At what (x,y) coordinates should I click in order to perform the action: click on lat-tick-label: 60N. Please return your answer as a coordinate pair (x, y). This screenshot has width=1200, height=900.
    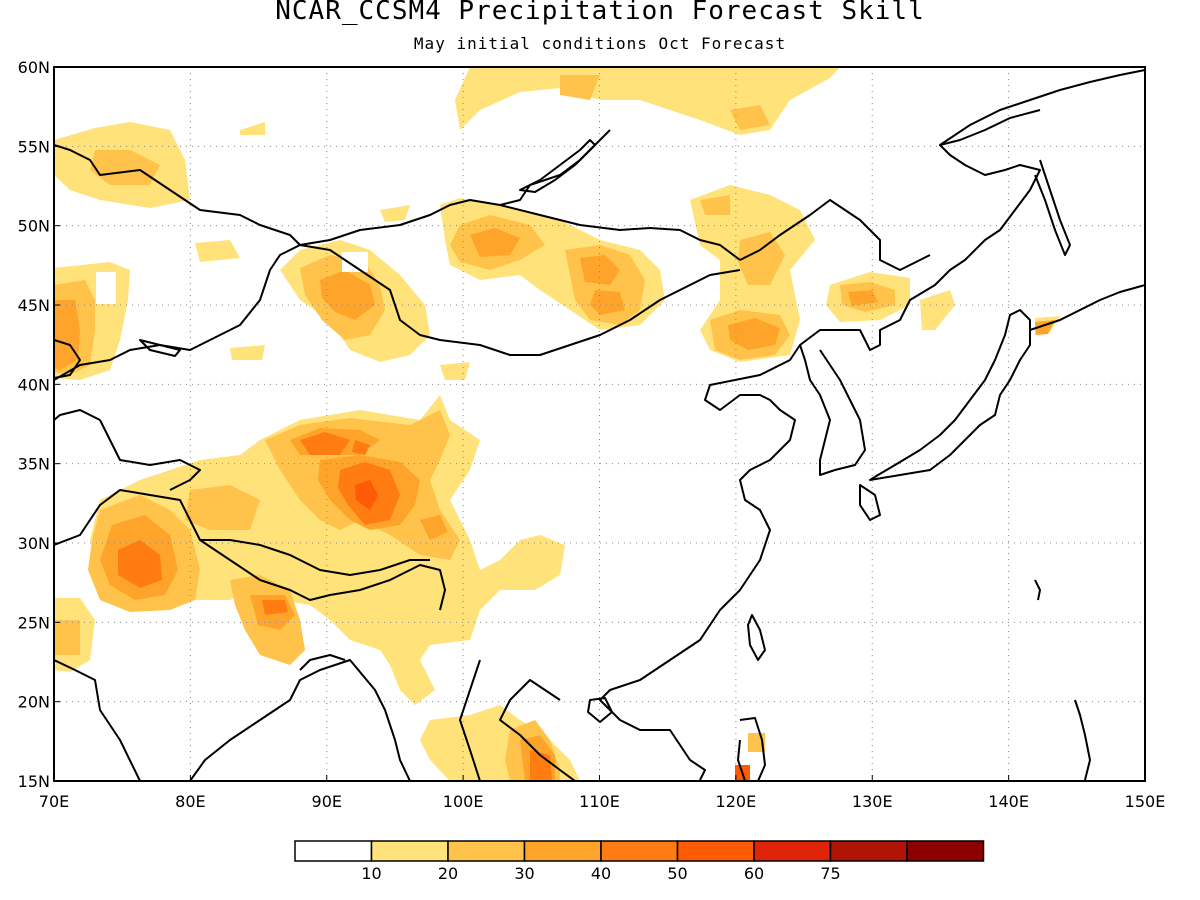
    Looking at the image, I should click on (34, 67).